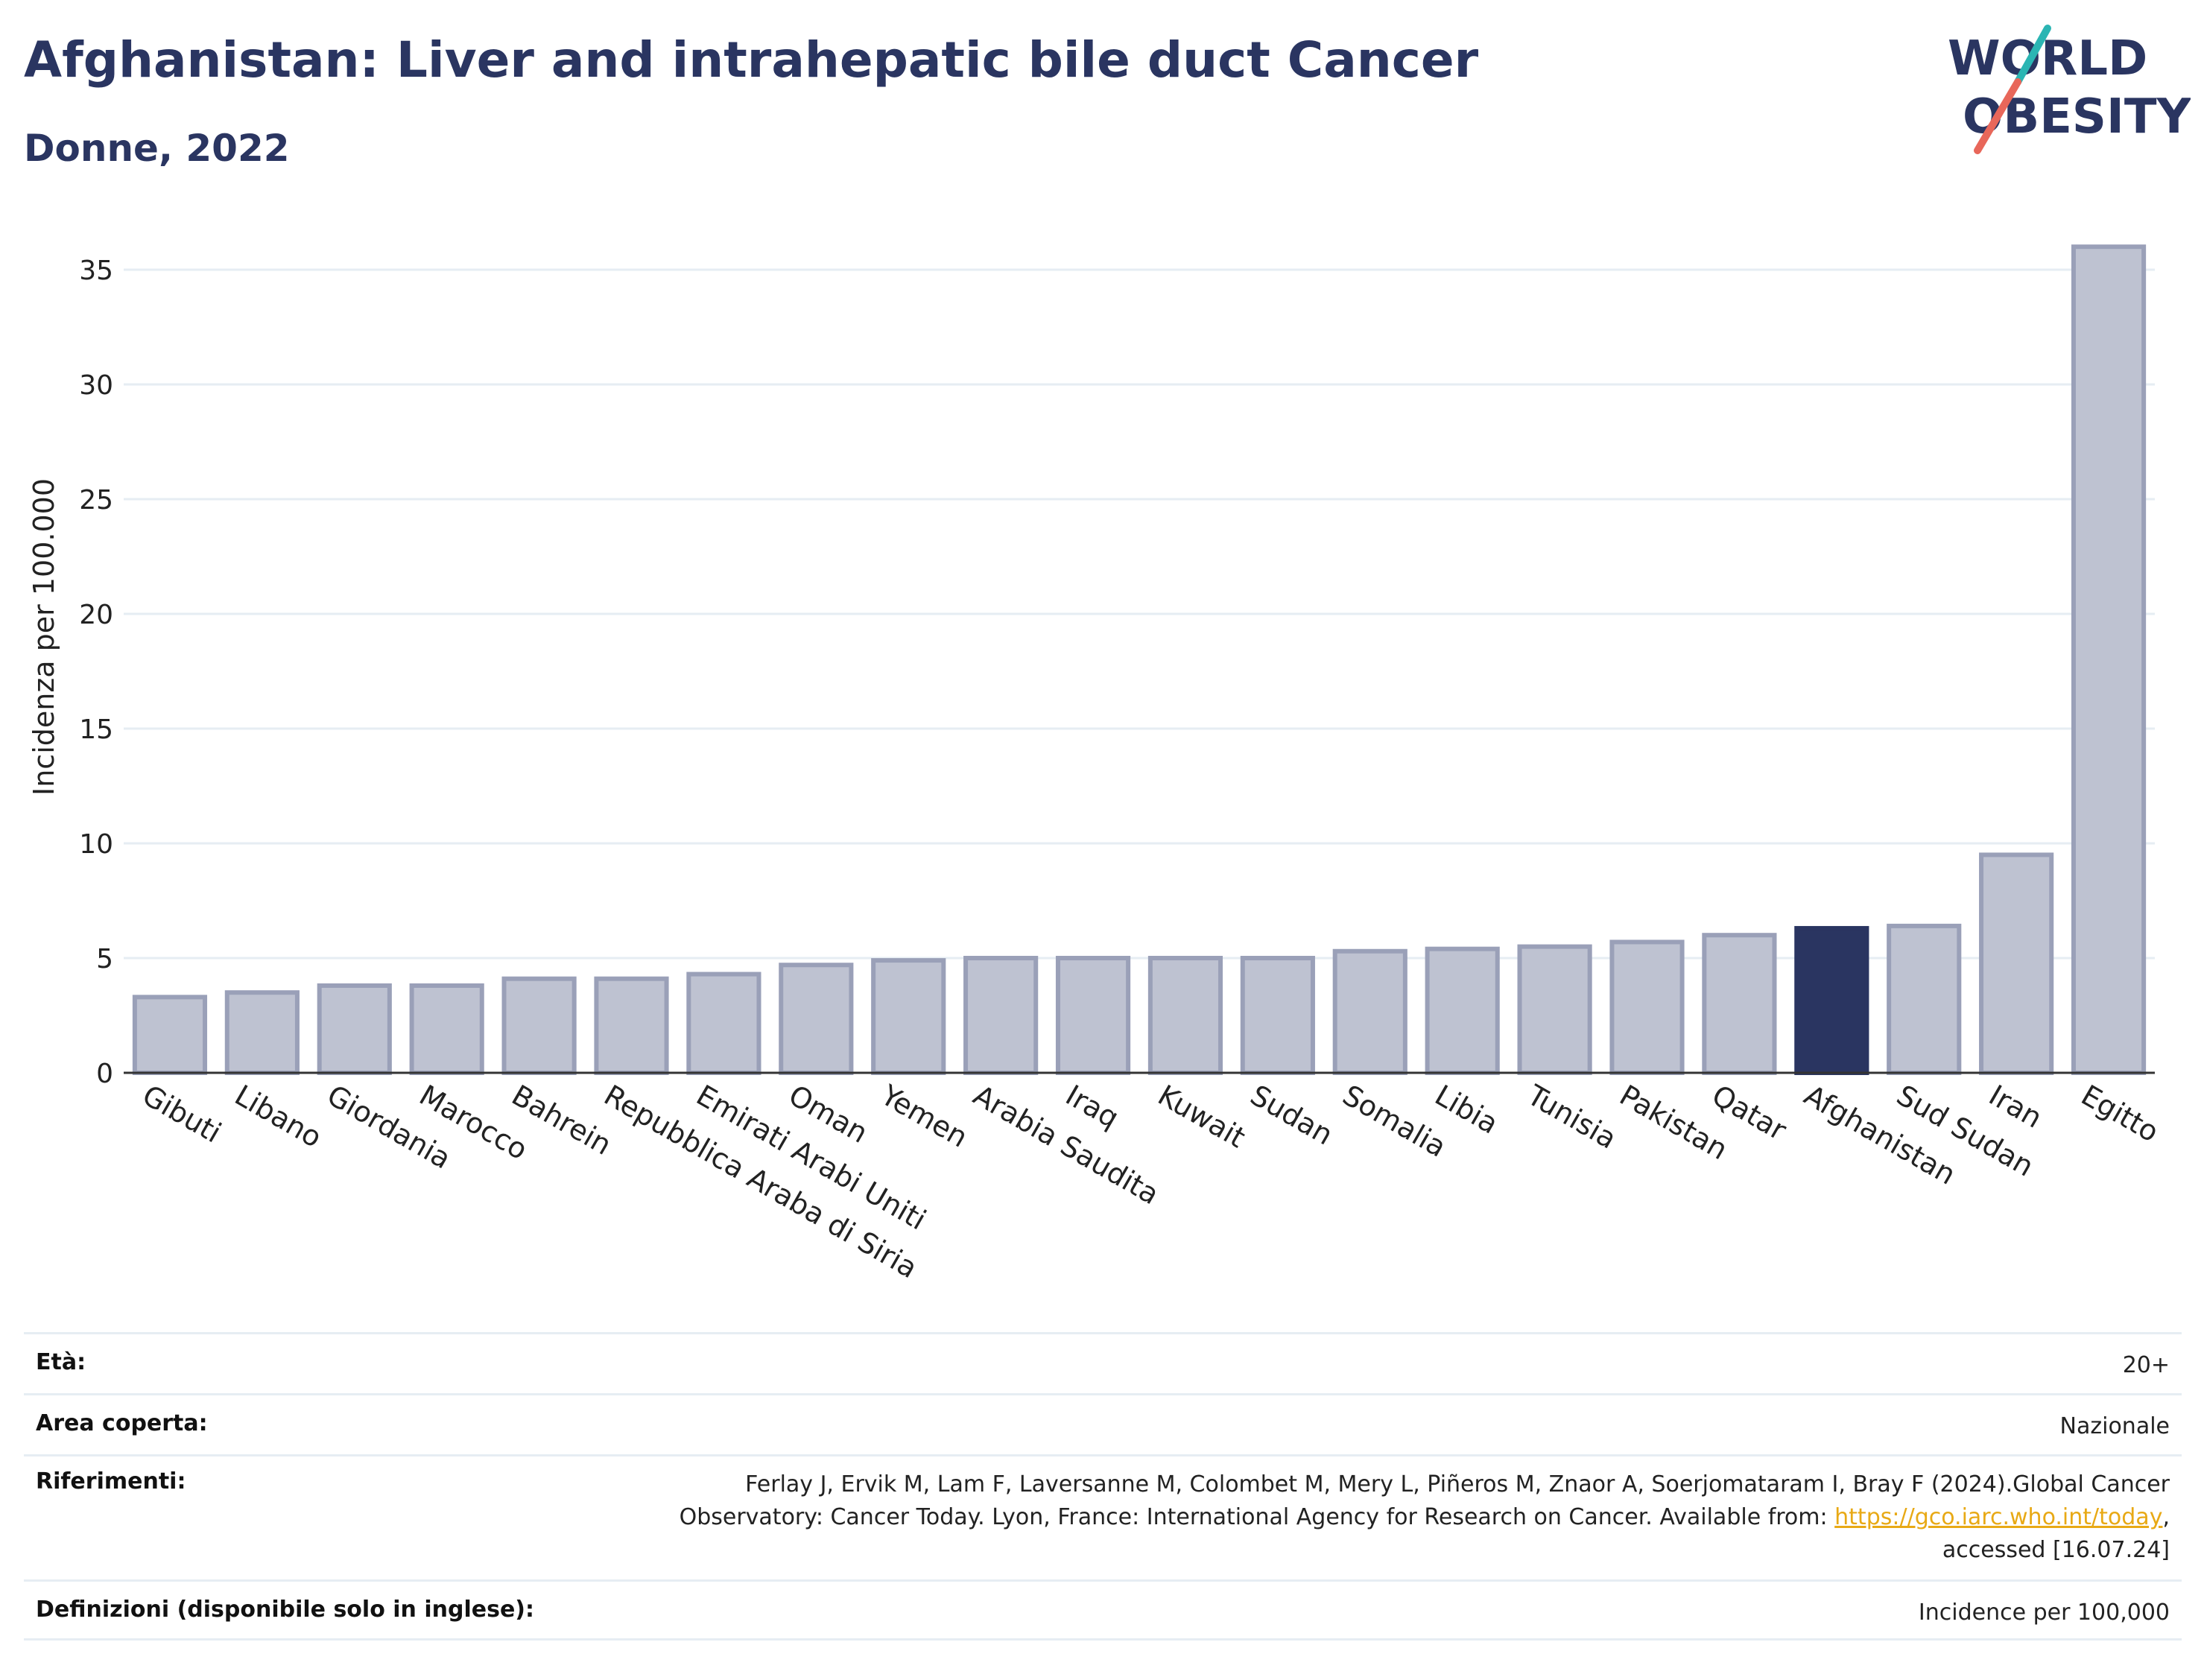 This screenshot has height=1680, width=2204. I want to click on bar-yemen, so click(908, 1016).